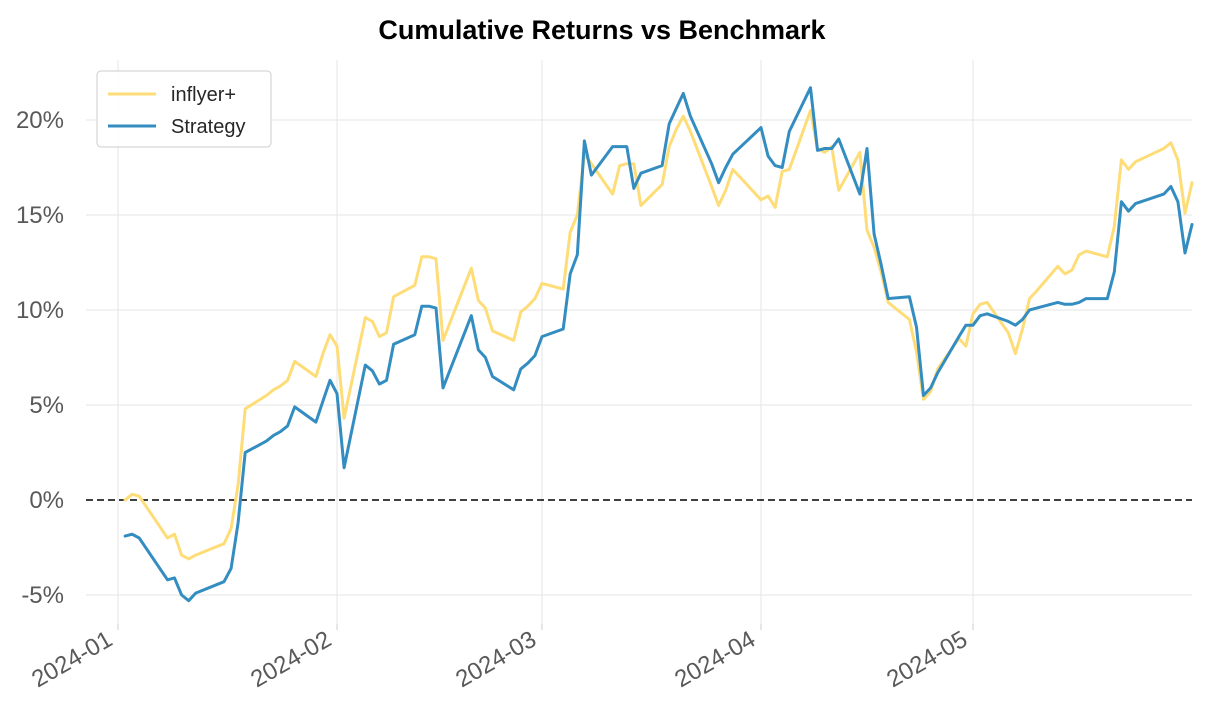  Describe the element at coordinates (42, 595) in the screenshot. I see `y-tick-label: -5%` at that location.